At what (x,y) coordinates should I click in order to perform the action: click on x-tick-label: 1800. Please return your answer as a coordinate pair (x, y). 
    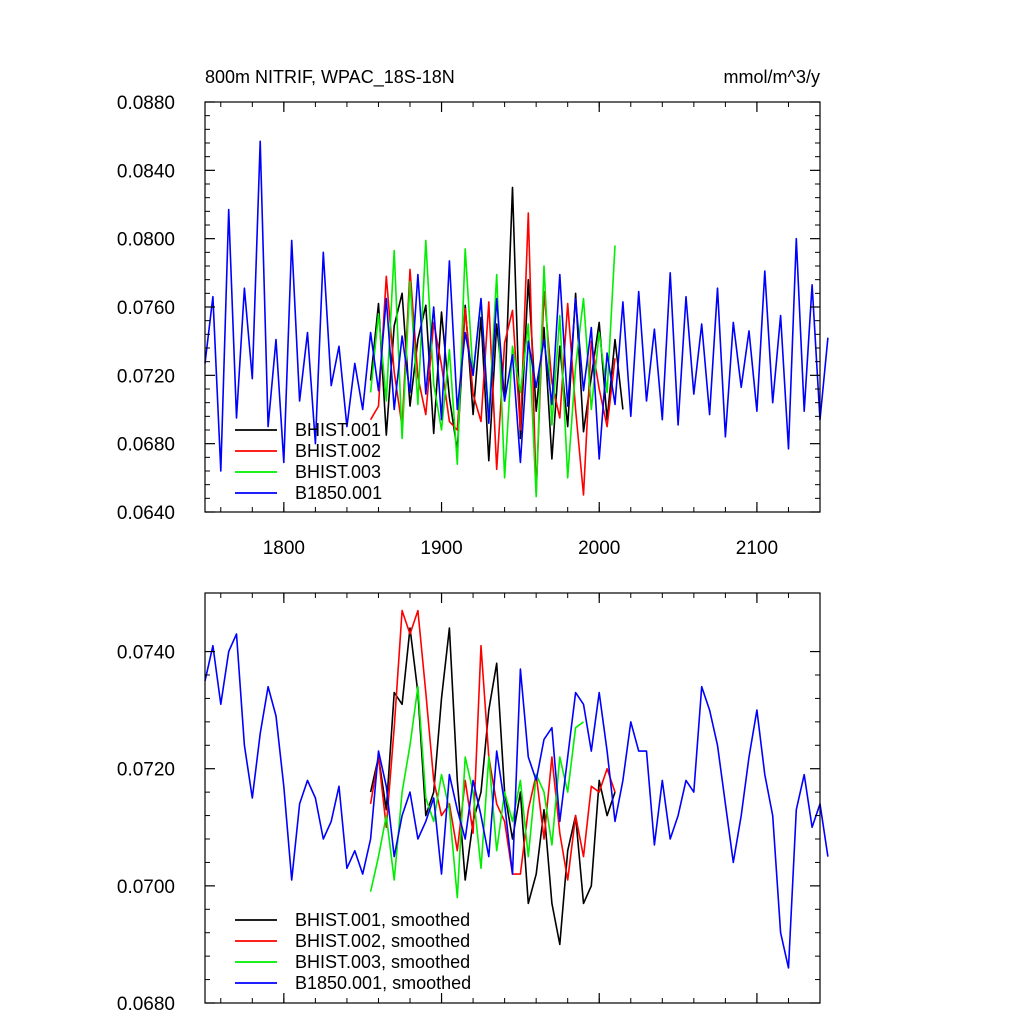
    Looking at the image, I should click on (284, 548).